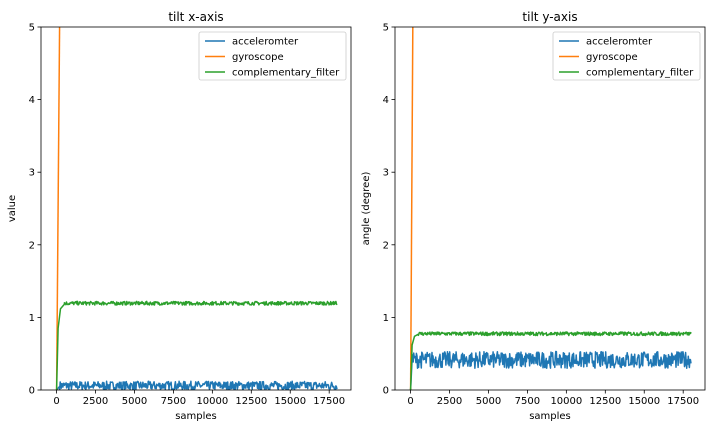 This screenshot has width=720, height=432. What do you see at coordinates (12, 208) in the screenshot?
I see `y-axis-label: value` at bounding box center [12, 208].